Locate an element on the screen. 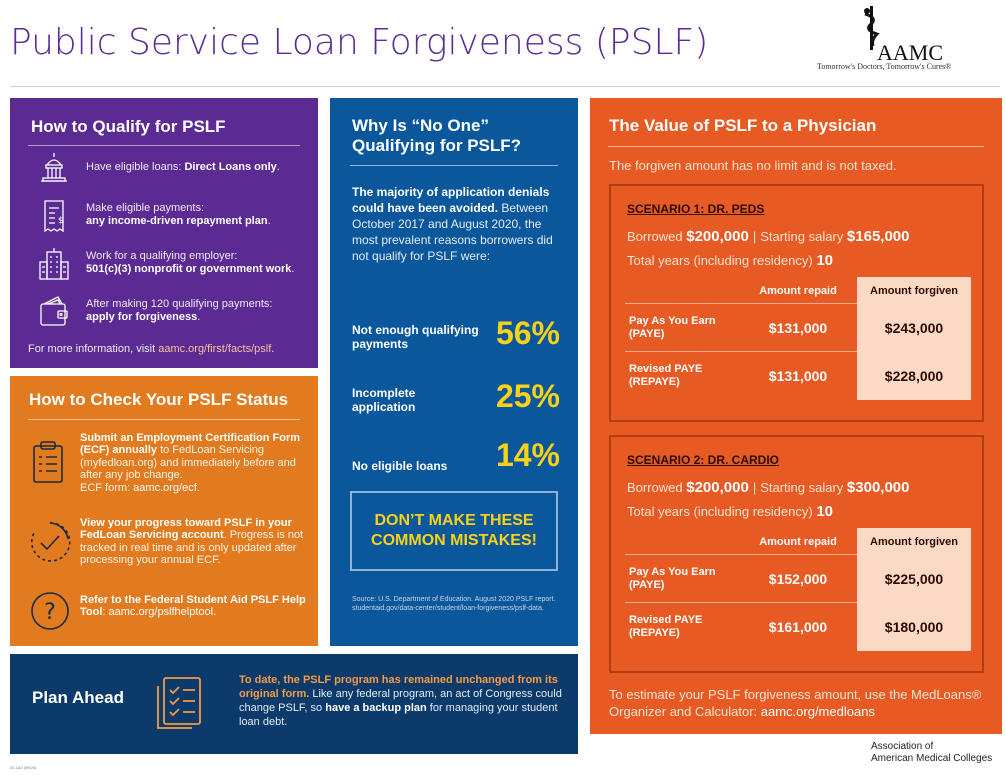 This screenshot has height=775, width=1005. table-row: Pay As You Earn (PAYE) $131,000 $243,000 is located at coordinates (798, 328).